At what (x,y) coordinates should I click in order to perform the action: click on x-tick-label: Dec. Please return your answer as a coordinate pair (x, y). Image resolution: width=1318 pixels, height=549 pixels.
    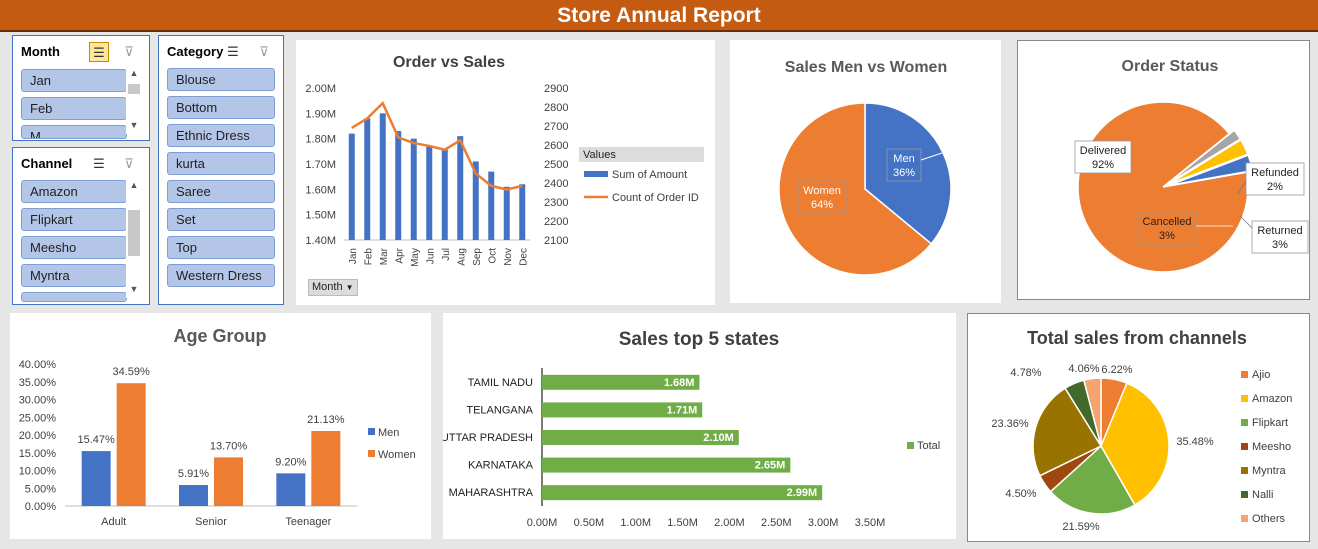
    Looking at the image, I should click on (523, 257).